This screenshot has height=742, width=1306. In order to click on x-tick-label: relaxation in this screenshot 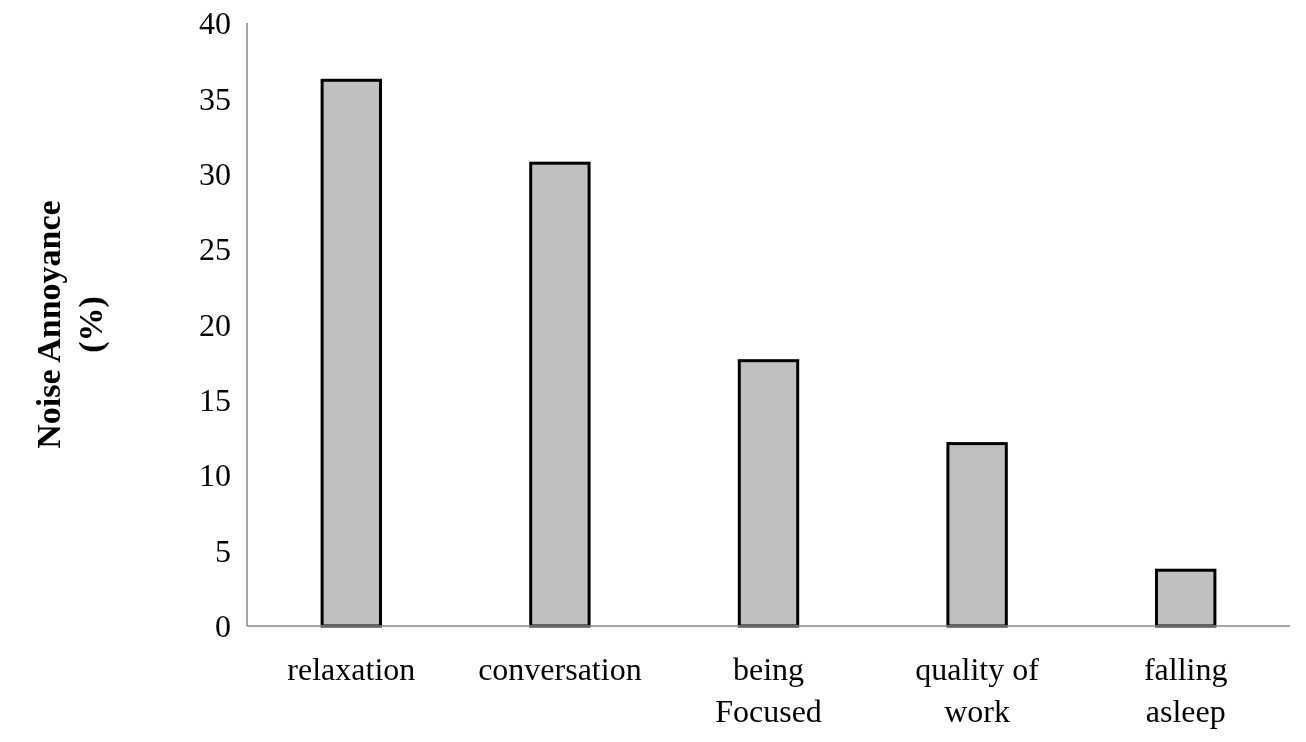, I will do `click(351, 669)`.